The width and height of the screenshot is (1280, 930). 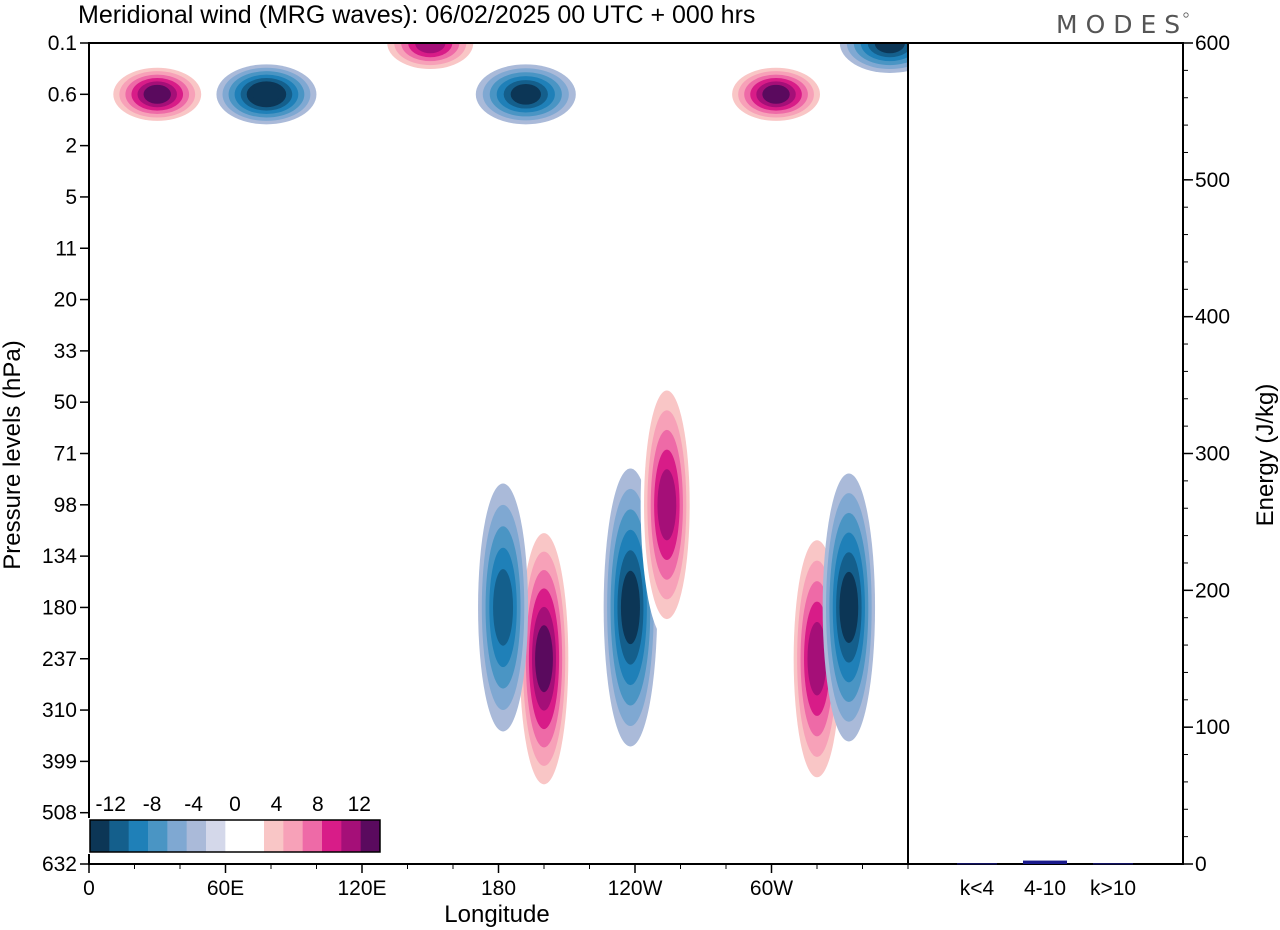 What do you see at coordinates (59, 556) in the screenshot?
I see `y-tick-label: 134` at bounding box center [59, 556].